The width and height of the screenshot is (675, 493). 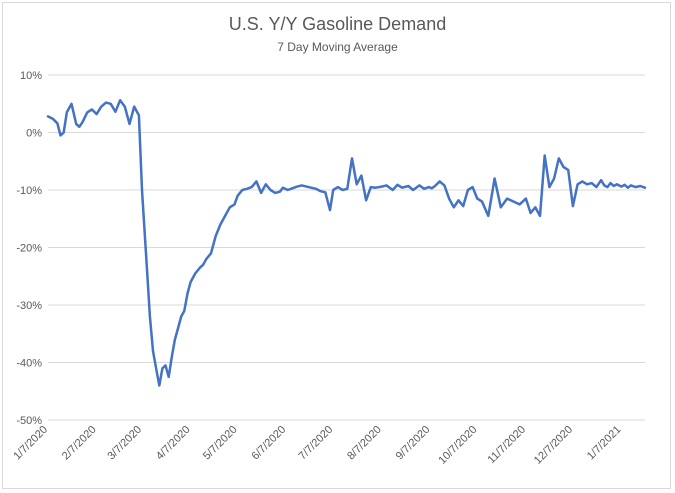 What do you see at coordinates (457, 445) in the screenshot?
I see `x-tick-label: 10/7/2020` at bounding box center [457, 445].